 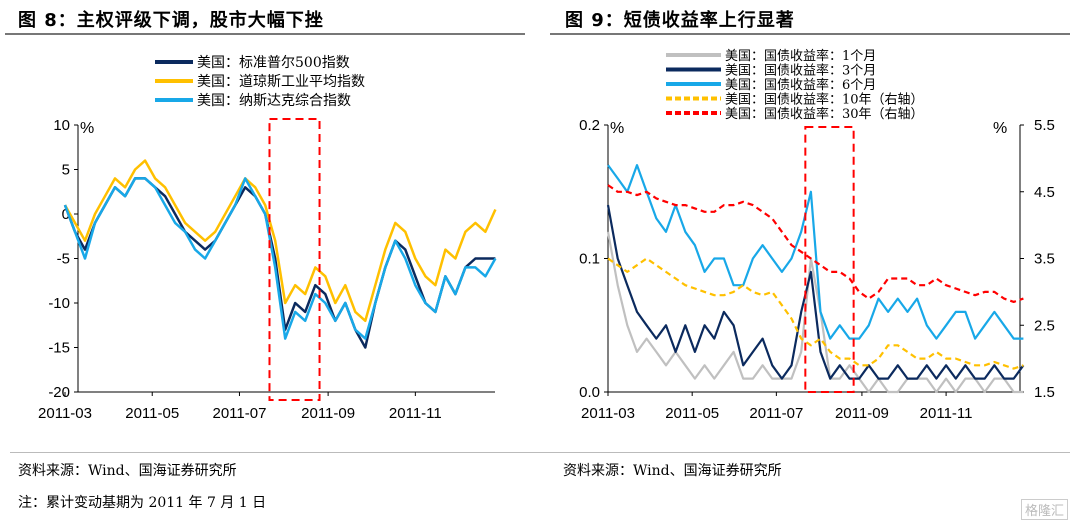 What do you see at coordinates (800, 85) in the screenshot?
I see `legend-label: 美国：国债收益率：6个月` at bounding box center [800, 85].